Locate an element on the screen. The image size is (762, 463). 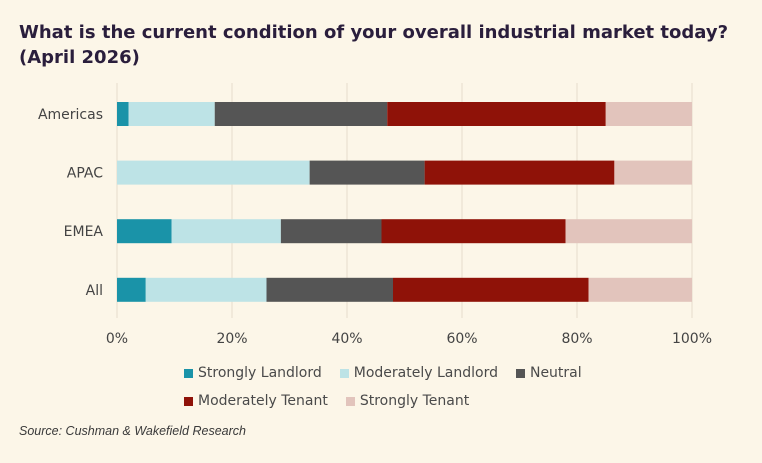
category-label: APAC is located at coordinates (85, 174).